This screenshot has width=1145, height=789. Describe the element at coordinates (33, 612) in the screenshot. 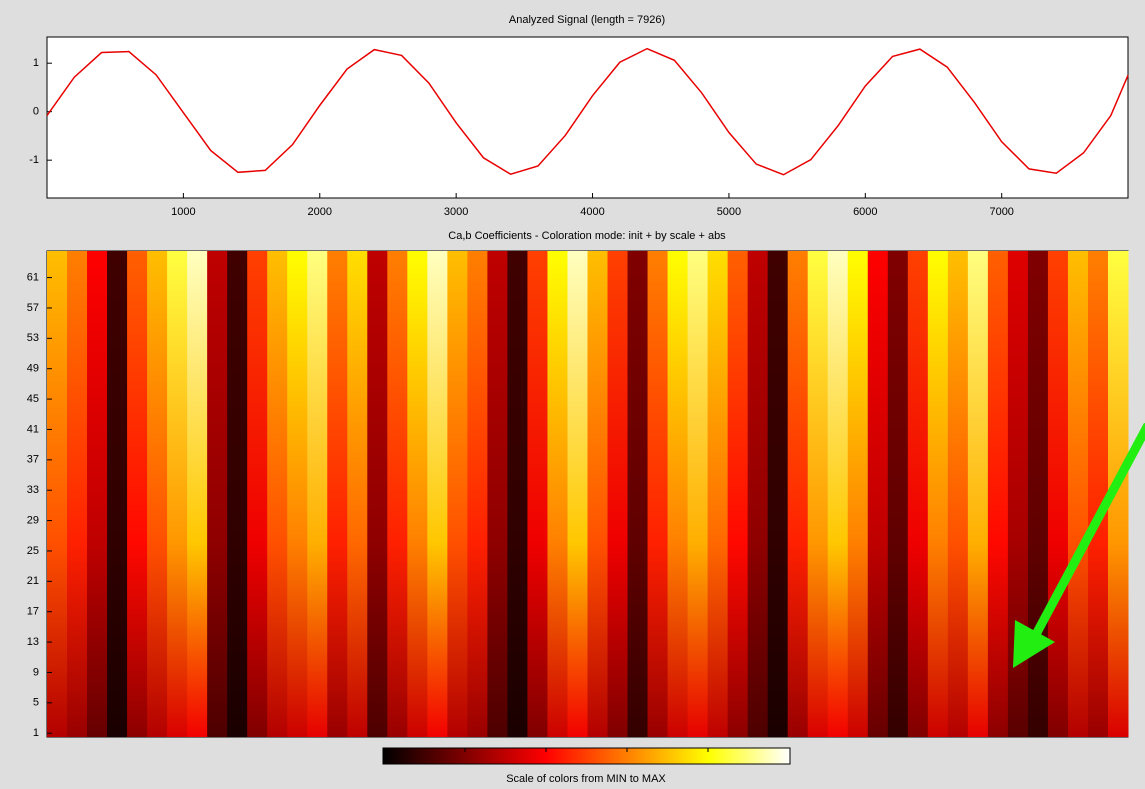

I see `y-tick-label: 17` at that location.